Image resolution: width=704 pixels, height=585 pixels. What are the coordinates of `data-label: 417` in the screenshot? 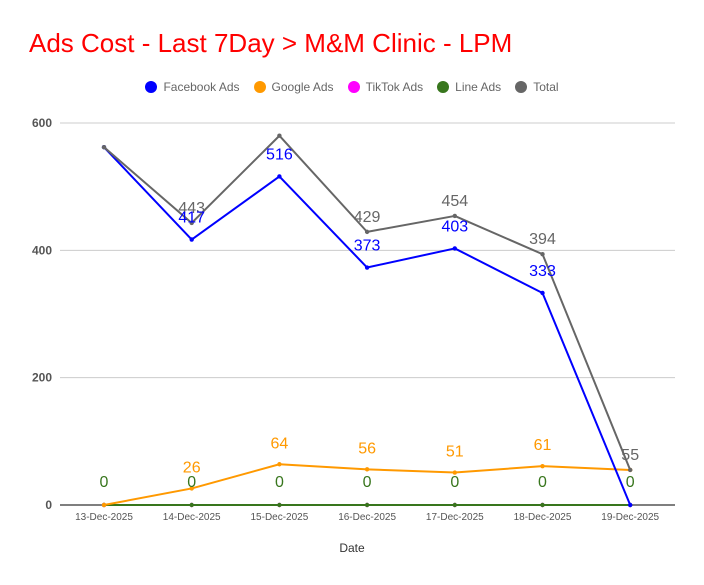 It's located at (191, 218).